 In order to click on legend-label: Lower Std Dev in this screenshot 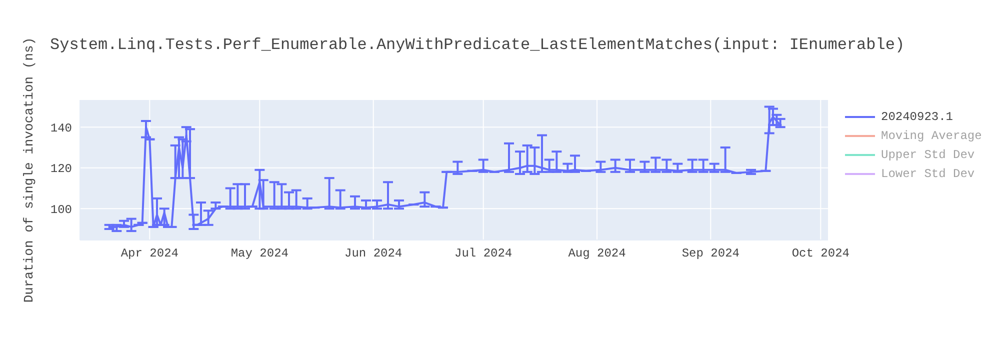, I will do `click(928, 173)`.